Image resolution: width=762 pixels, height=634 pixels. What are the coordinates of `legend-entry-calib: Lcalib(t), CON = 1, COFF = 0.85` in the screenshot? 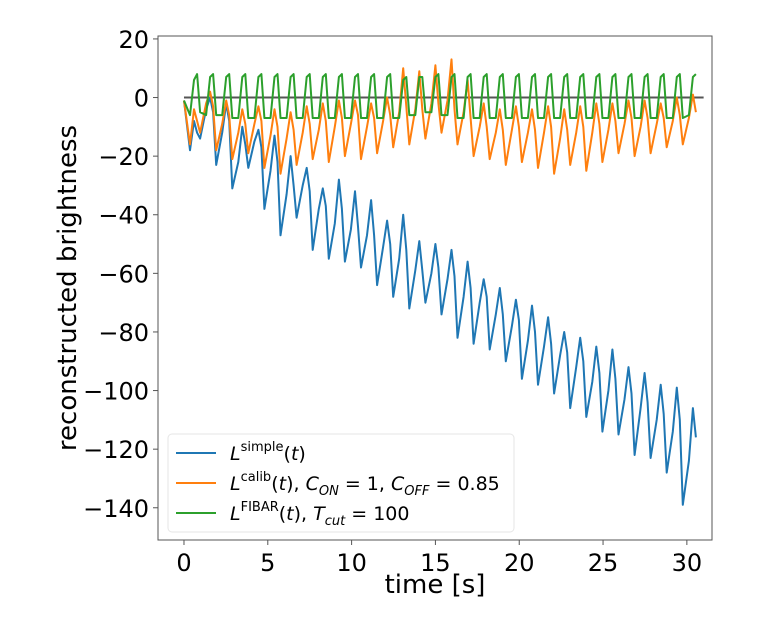 It's located at (338, 484).